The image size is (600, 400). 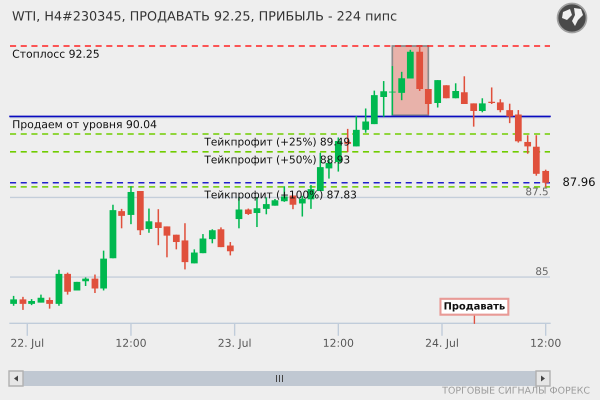 What do you see at coordinates (537, 192) in the screenshot?
I see `y-tick-label: 87.5` at bounding box center [537, 192].